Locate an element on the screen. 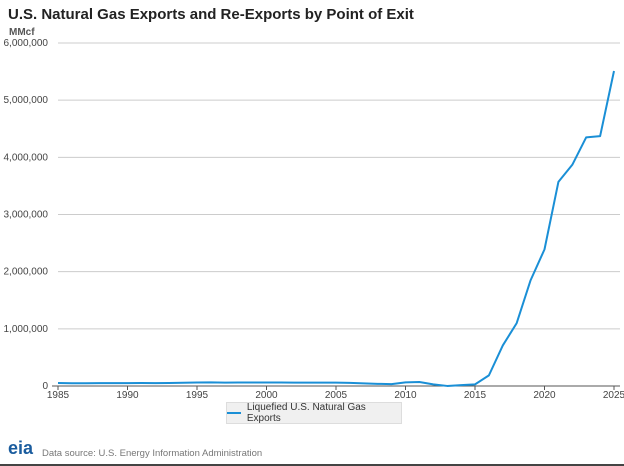 The height and width of the screenshot is (466, 624). x-tick-label: 2005 is located at coordinates (336, 395).